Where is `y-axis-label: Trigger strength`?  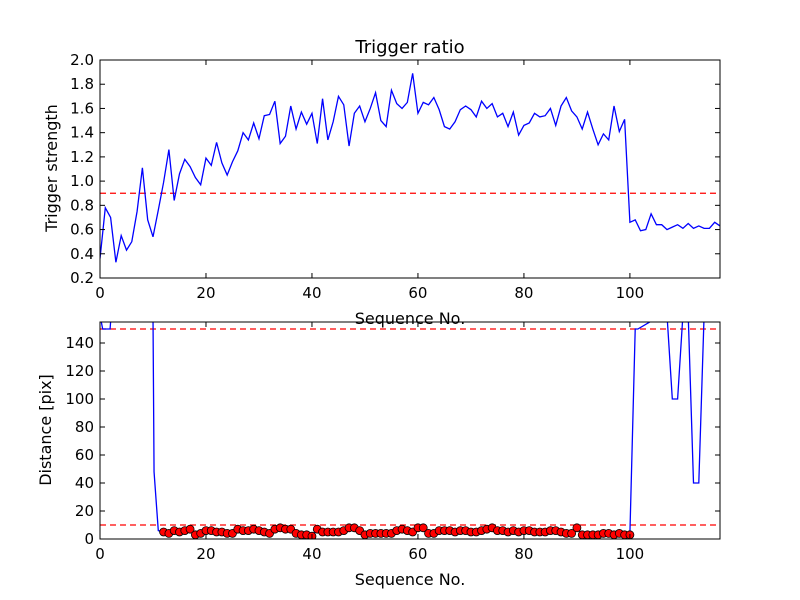
y-axis-label: Trigger strength is located at coordinates (51, 168).